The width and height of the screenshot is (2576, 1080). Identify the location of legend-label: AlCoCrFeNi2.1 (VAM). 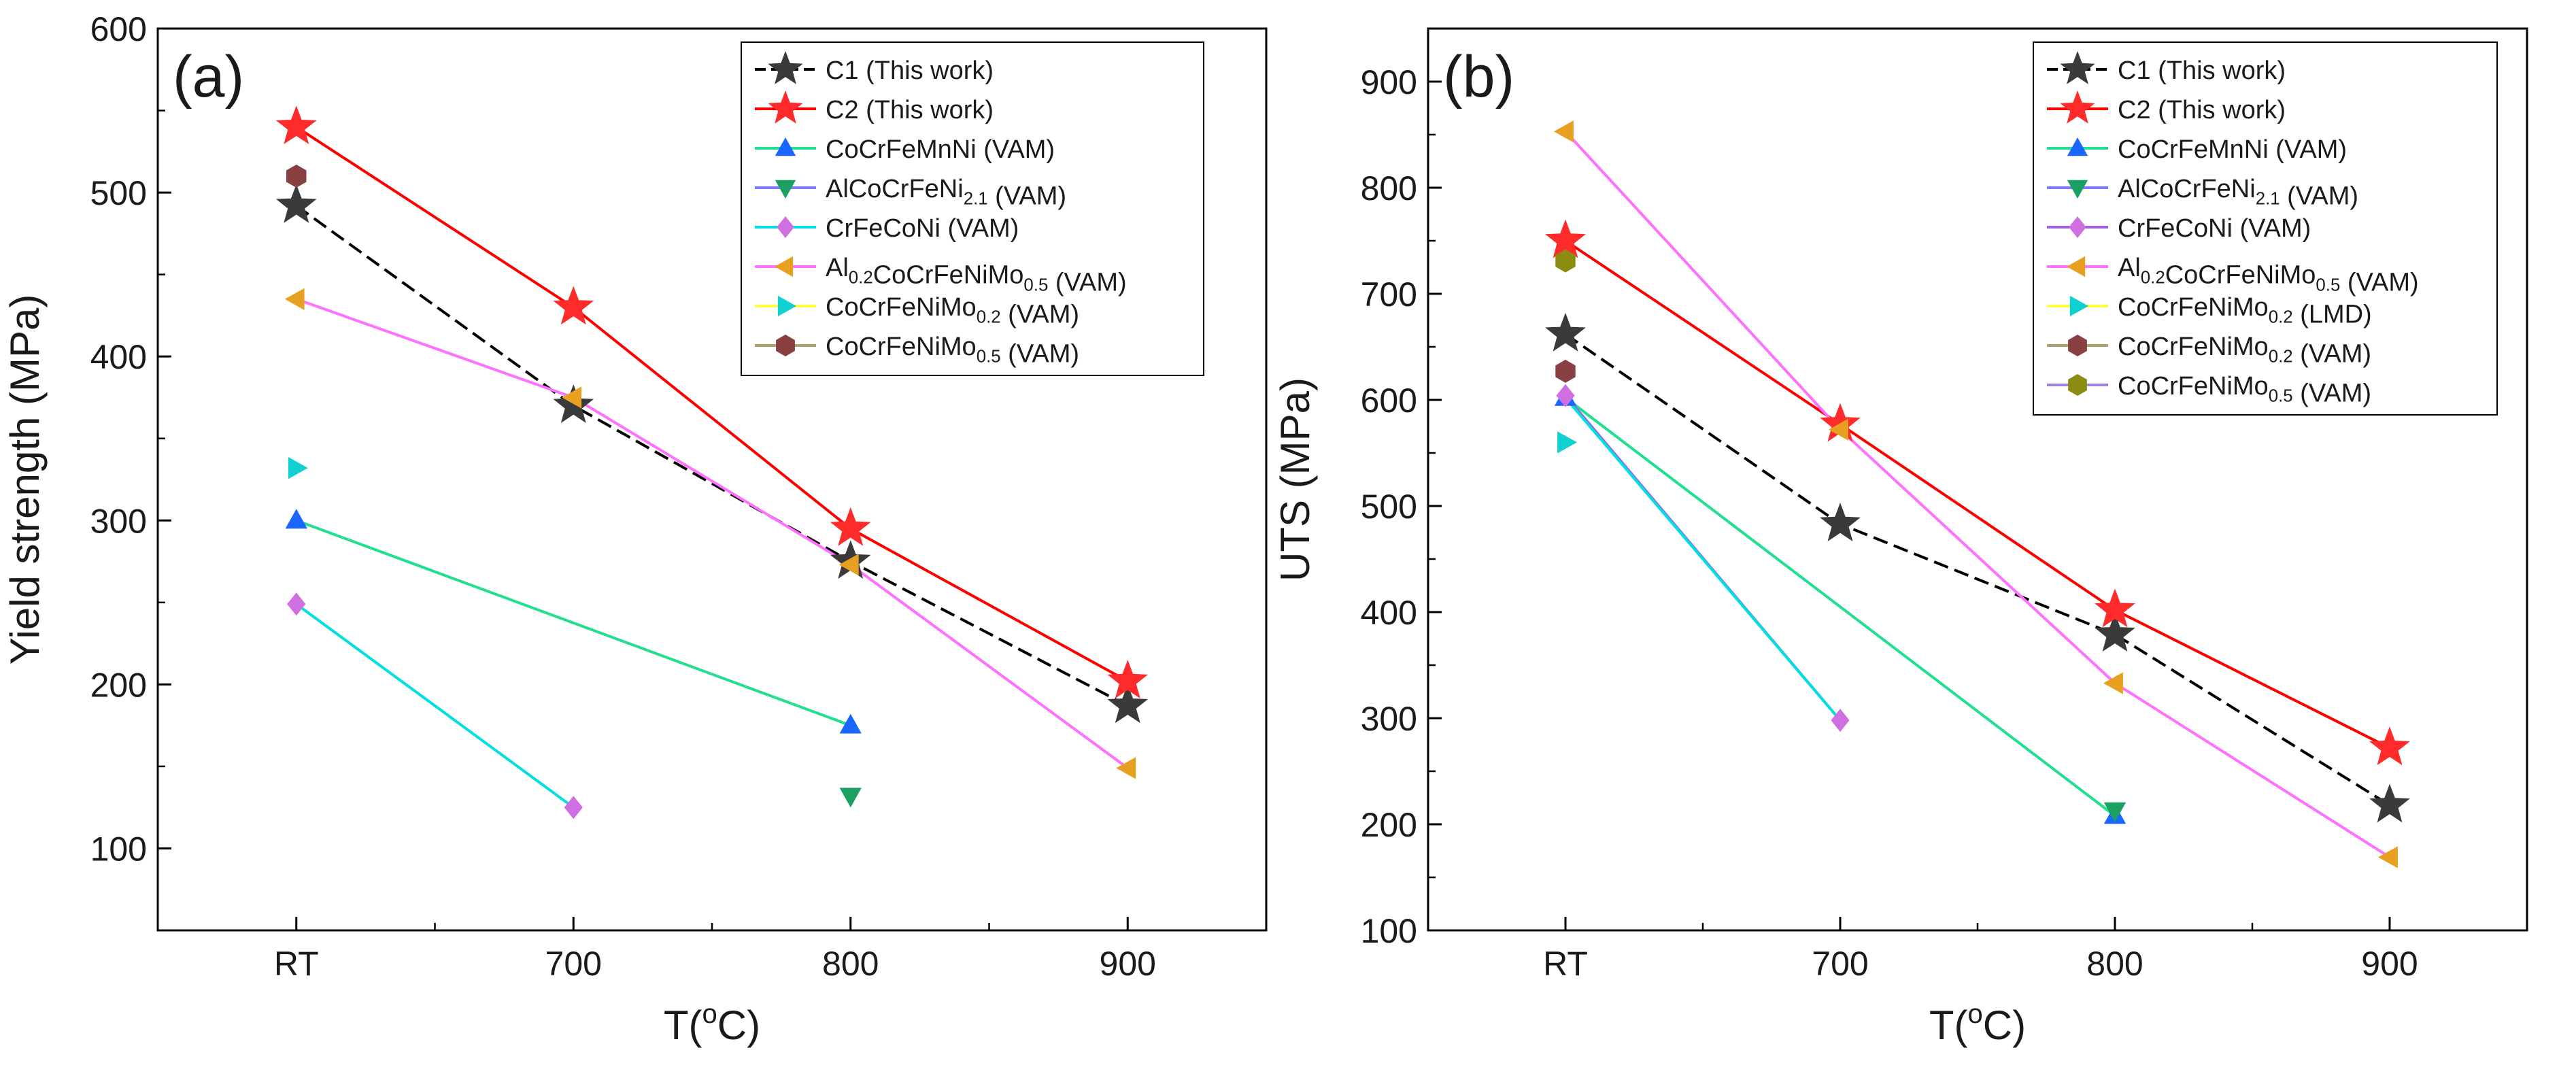
(946, 193).